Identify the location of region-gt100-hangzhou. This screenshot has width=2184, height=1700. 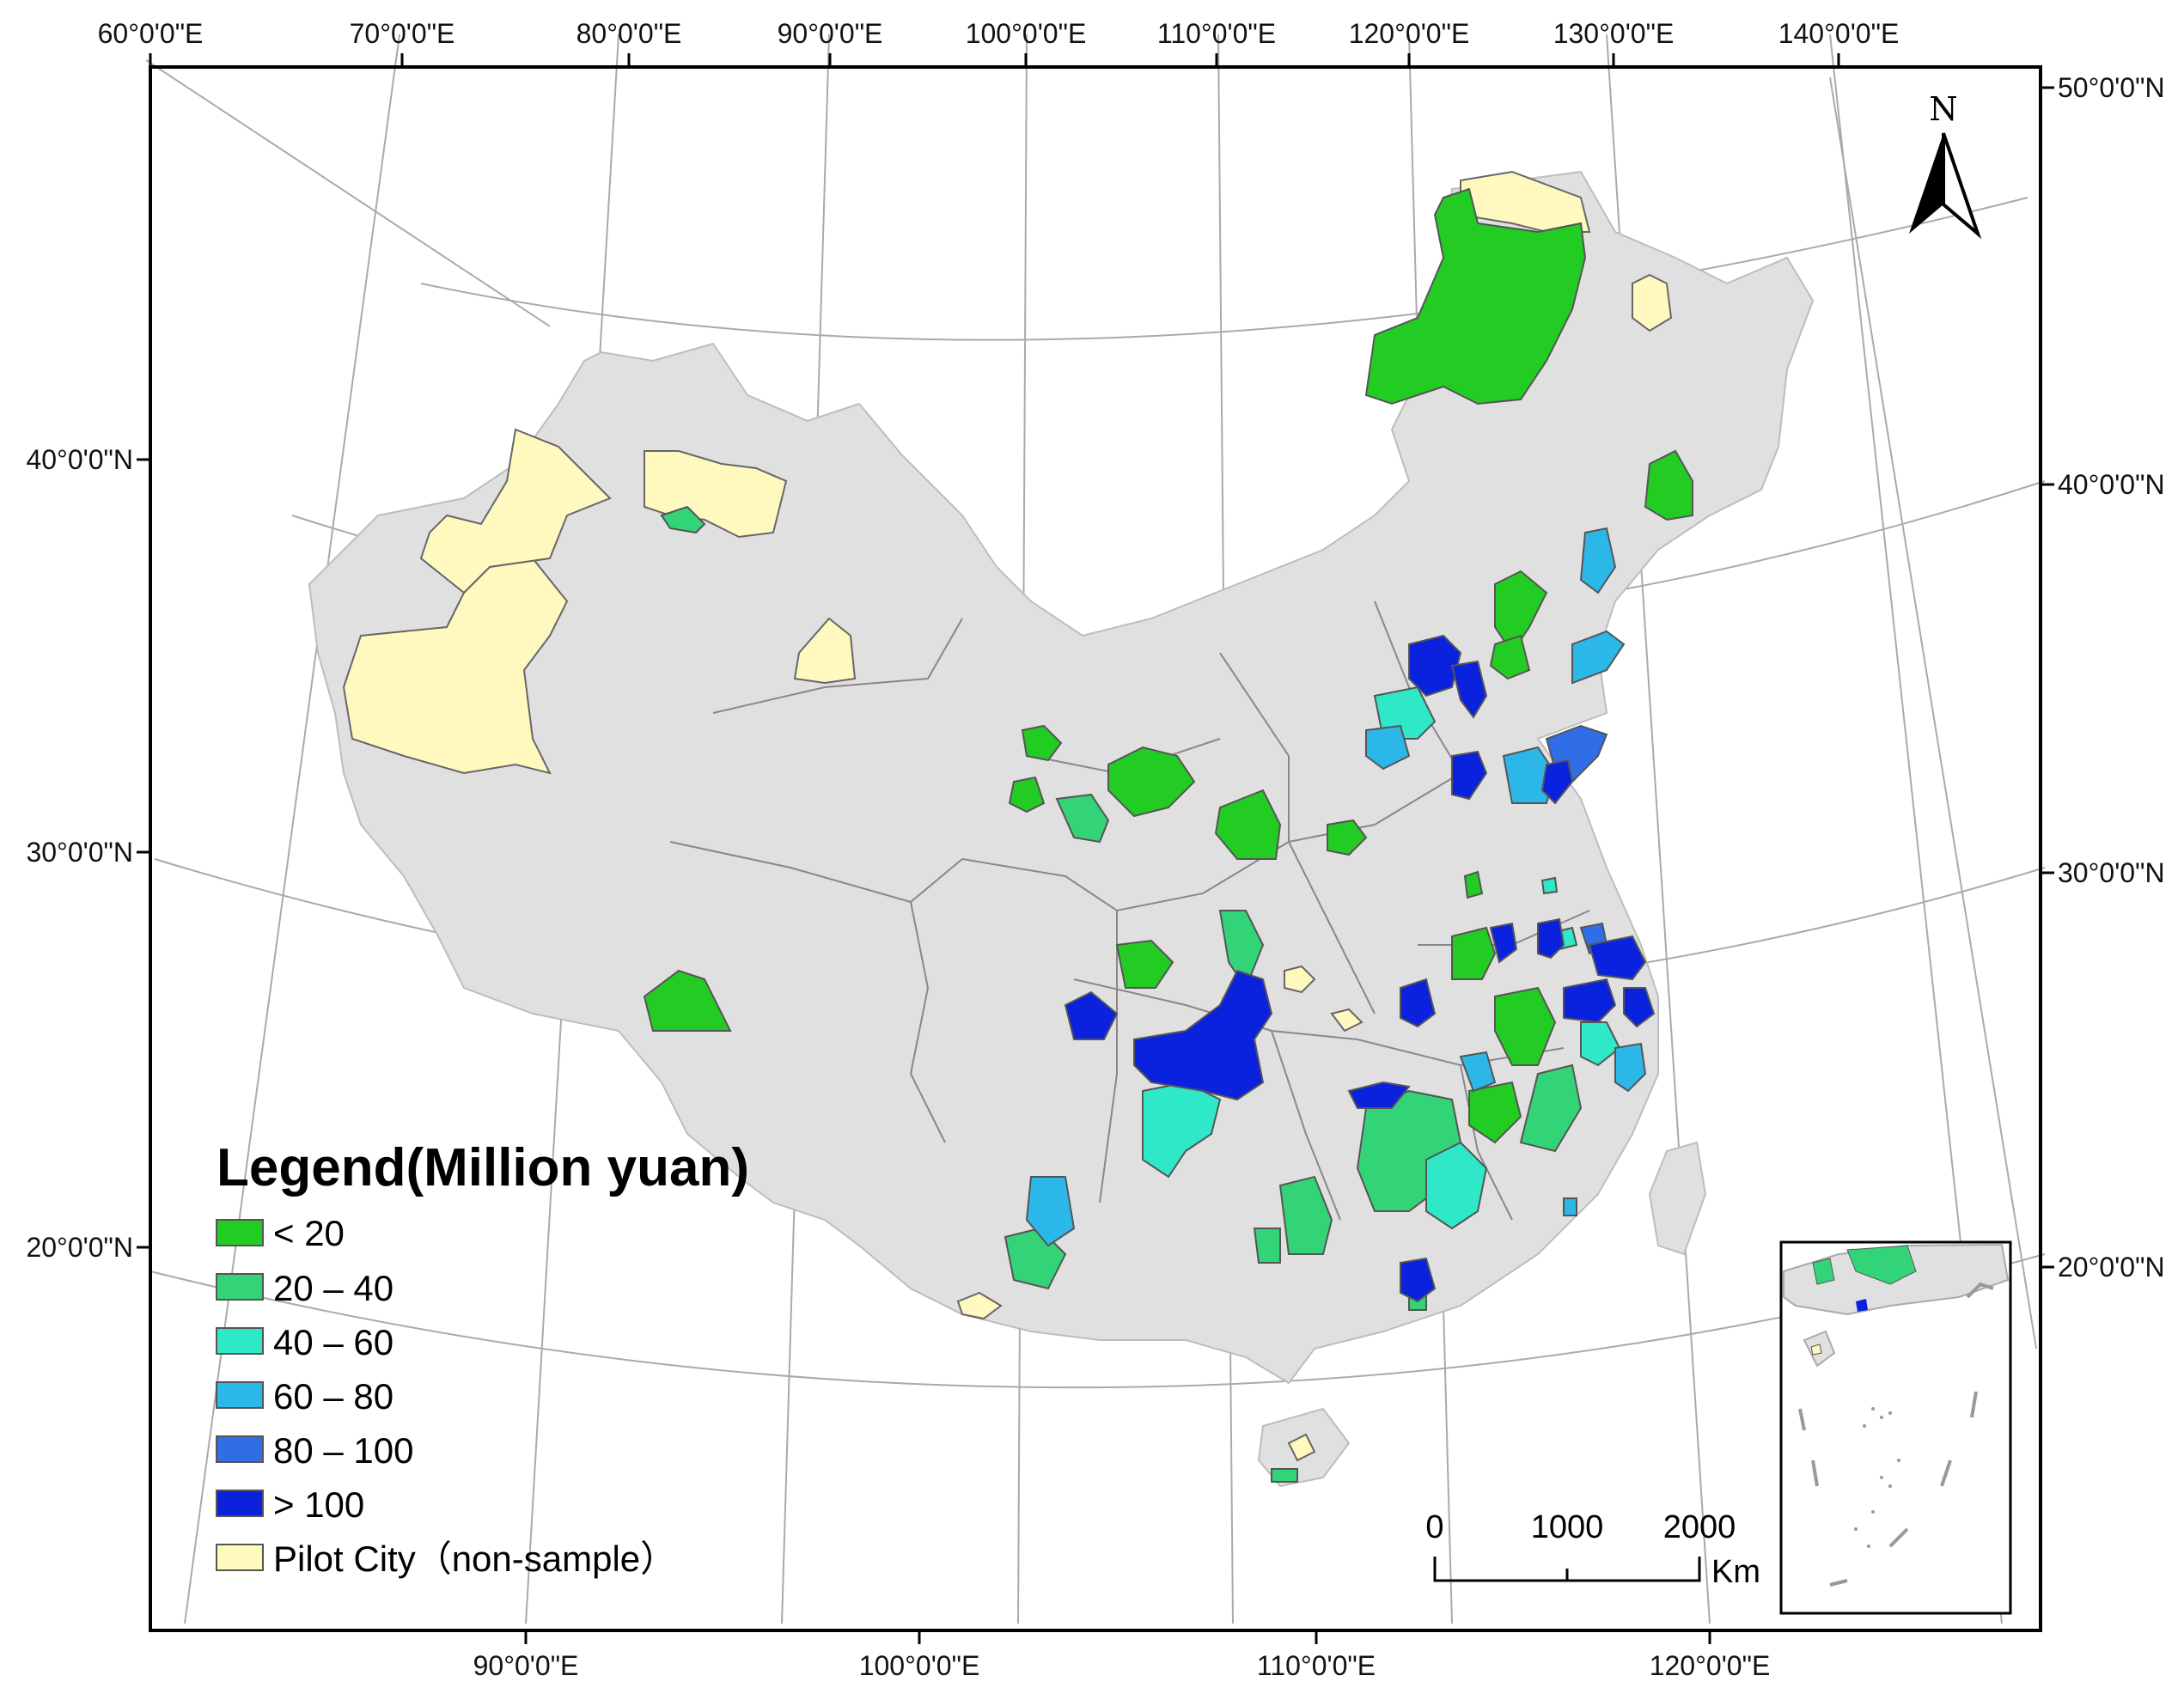
(1590, 1001).